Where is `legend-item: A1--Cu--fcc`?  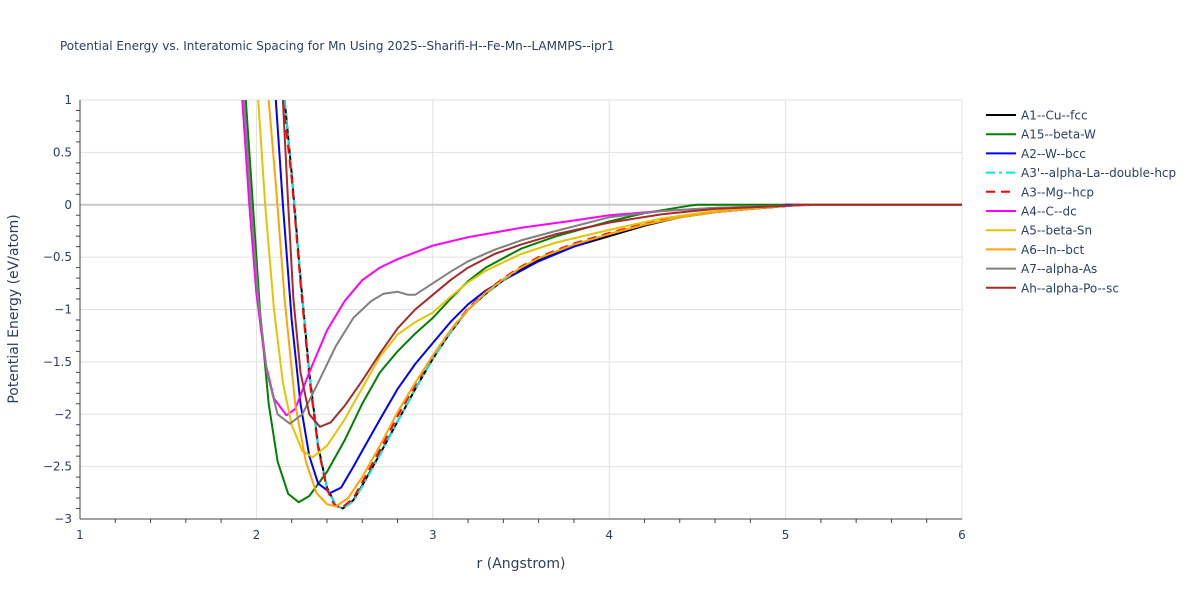
legend-item: A1--Cu--fcc is located at coordinates (1037, 116).